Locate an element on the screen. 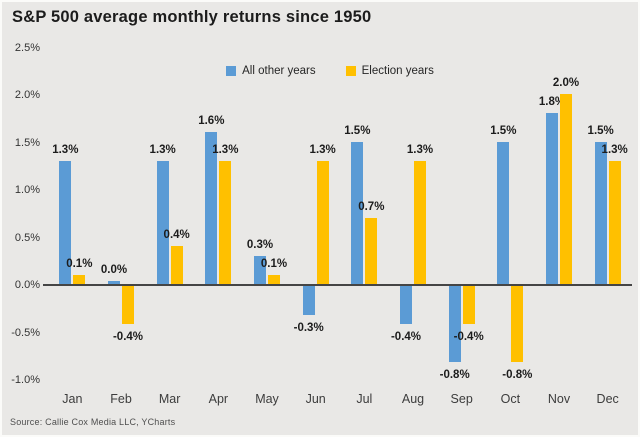 The width and height of the screenshot is (640, 437). bar-election-years-oct is located at coordinates (517, 324).